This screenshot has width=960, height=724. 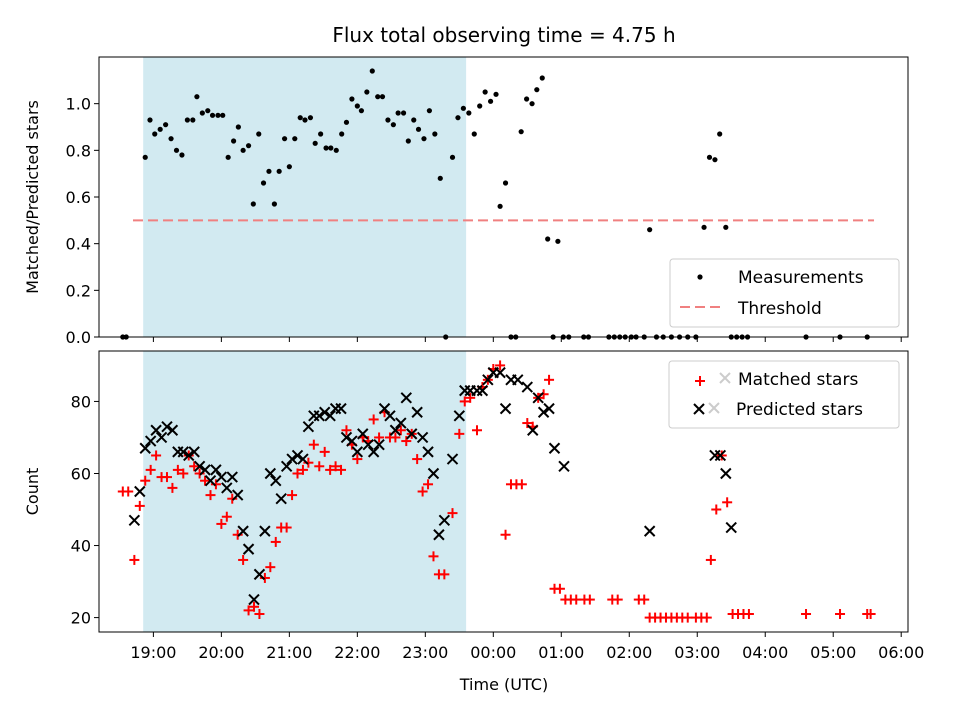 What do you see at coordinates (78, 197) in the screenshot?
I see `y-tick-label: 0.6` at bounding box center [78, 197].